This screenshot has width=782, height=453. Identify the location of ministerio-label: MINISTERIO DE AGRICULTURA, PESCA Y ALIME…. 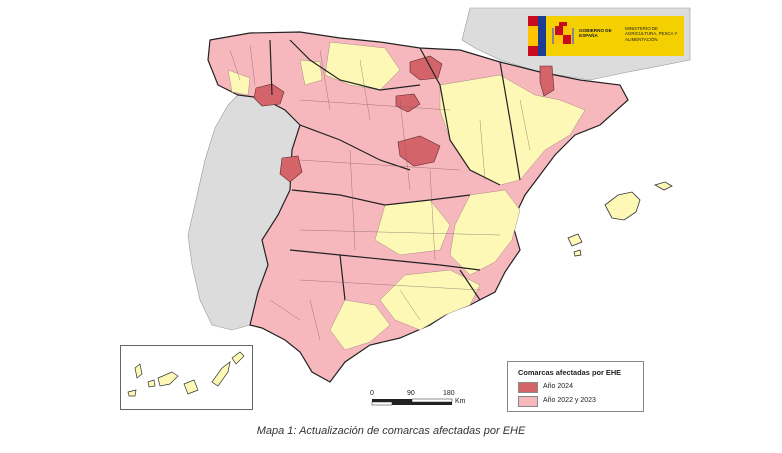
(651, 34).